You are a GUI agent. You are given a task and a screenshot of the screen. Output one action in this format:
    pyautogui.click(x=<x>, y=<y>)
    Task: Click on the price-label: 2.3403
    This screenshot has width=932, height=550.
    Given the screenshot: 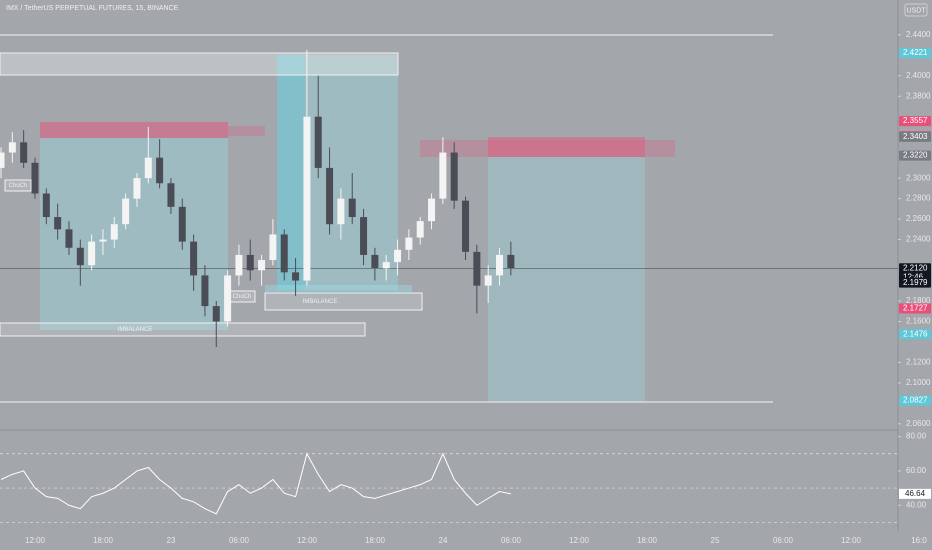 What is the action you would take?
    pyautogui.click(x=915, y=136)
    